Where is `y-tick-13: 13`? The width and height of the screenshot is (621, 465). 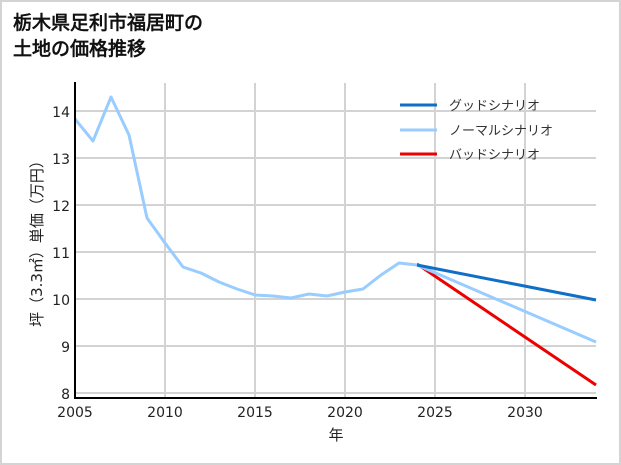 y-tick-13: 13 is located at coordinates (61, 160).